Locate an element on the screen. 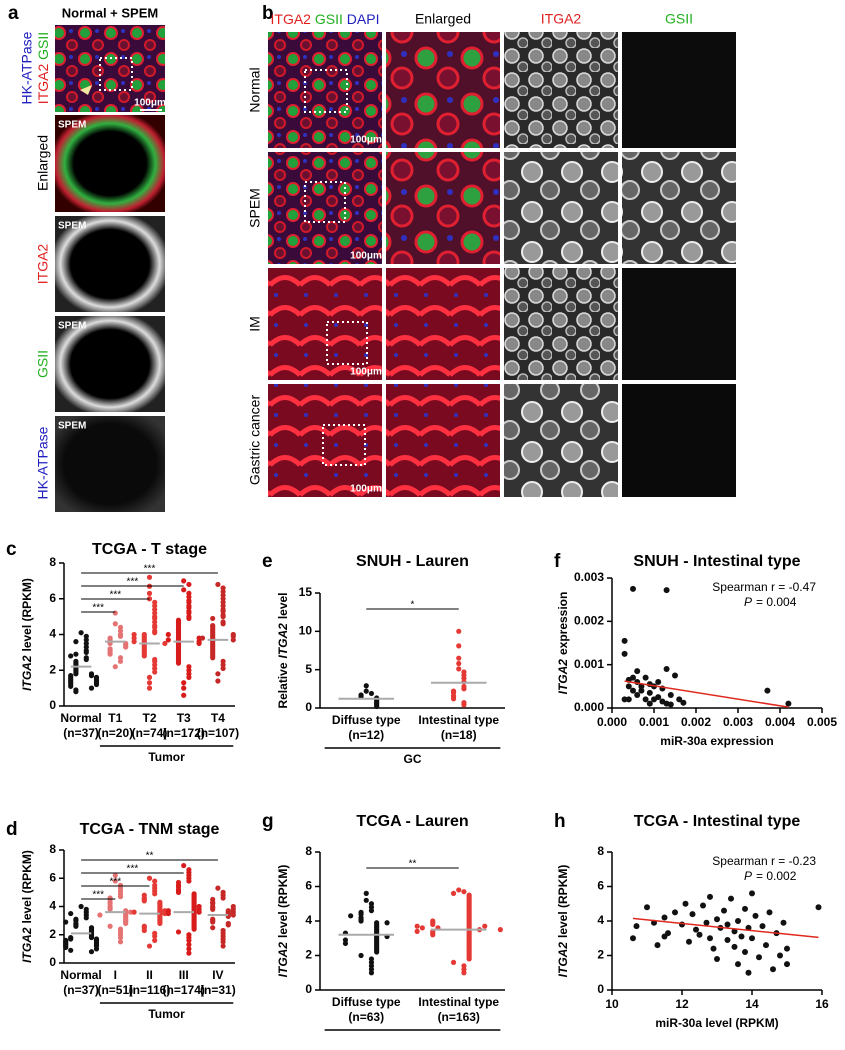 The height and width of the screenshot is (1050, 845). y-tick-label: 2 is located at coordinates (308, 955).